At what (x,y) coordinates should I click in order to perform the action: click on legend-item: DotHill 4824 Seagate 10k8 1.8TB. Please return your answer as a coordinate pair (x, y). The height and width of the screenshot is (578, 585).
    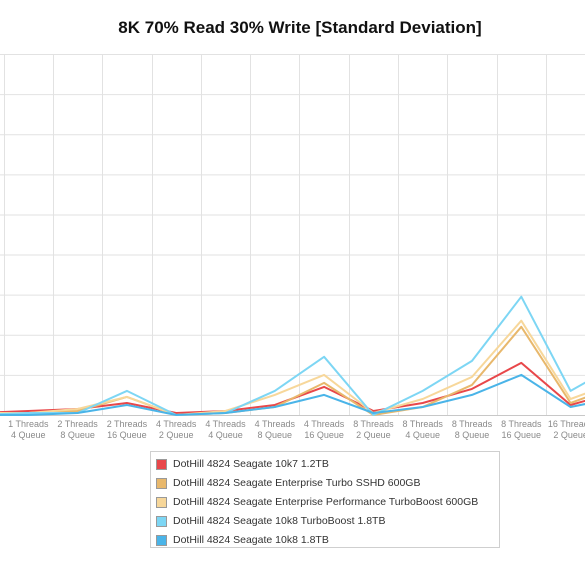
    Looking at the image, I should click on (325, 542).